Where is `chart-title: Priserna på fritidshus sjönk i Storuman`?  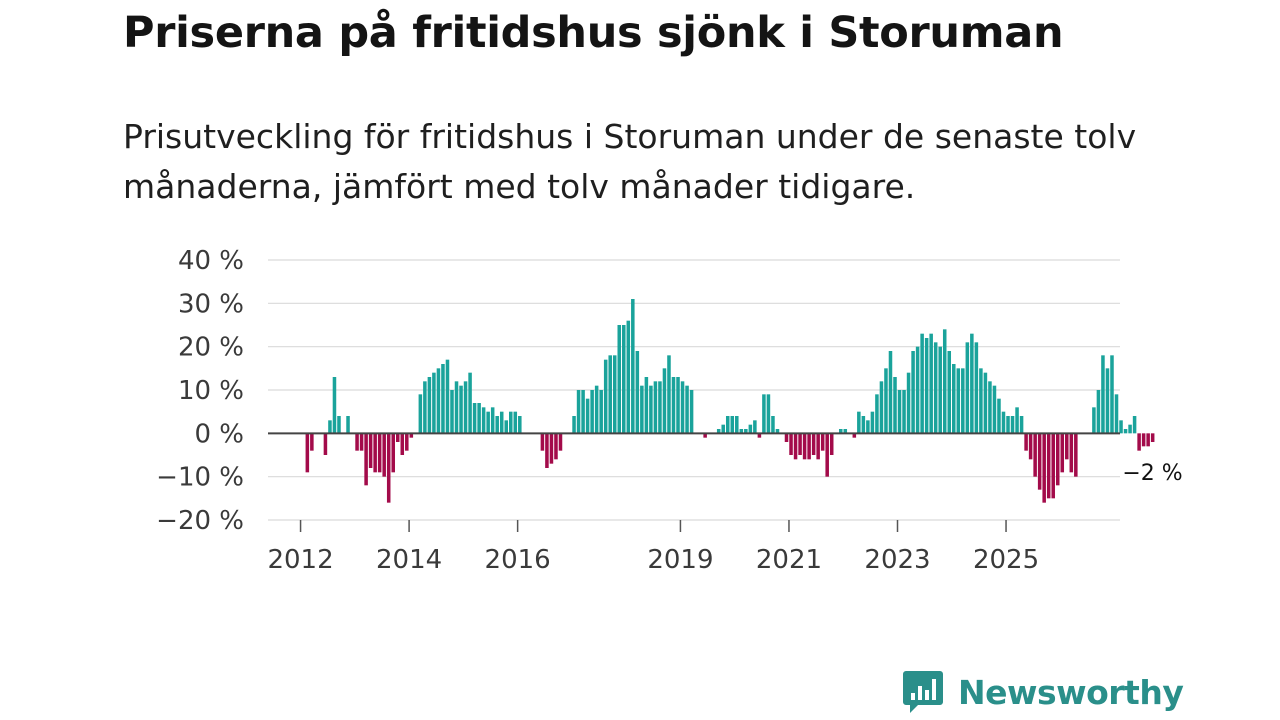 chart-title: Priserna på fritidshus sjönk i Storuman is located at coordinates (593, 33).